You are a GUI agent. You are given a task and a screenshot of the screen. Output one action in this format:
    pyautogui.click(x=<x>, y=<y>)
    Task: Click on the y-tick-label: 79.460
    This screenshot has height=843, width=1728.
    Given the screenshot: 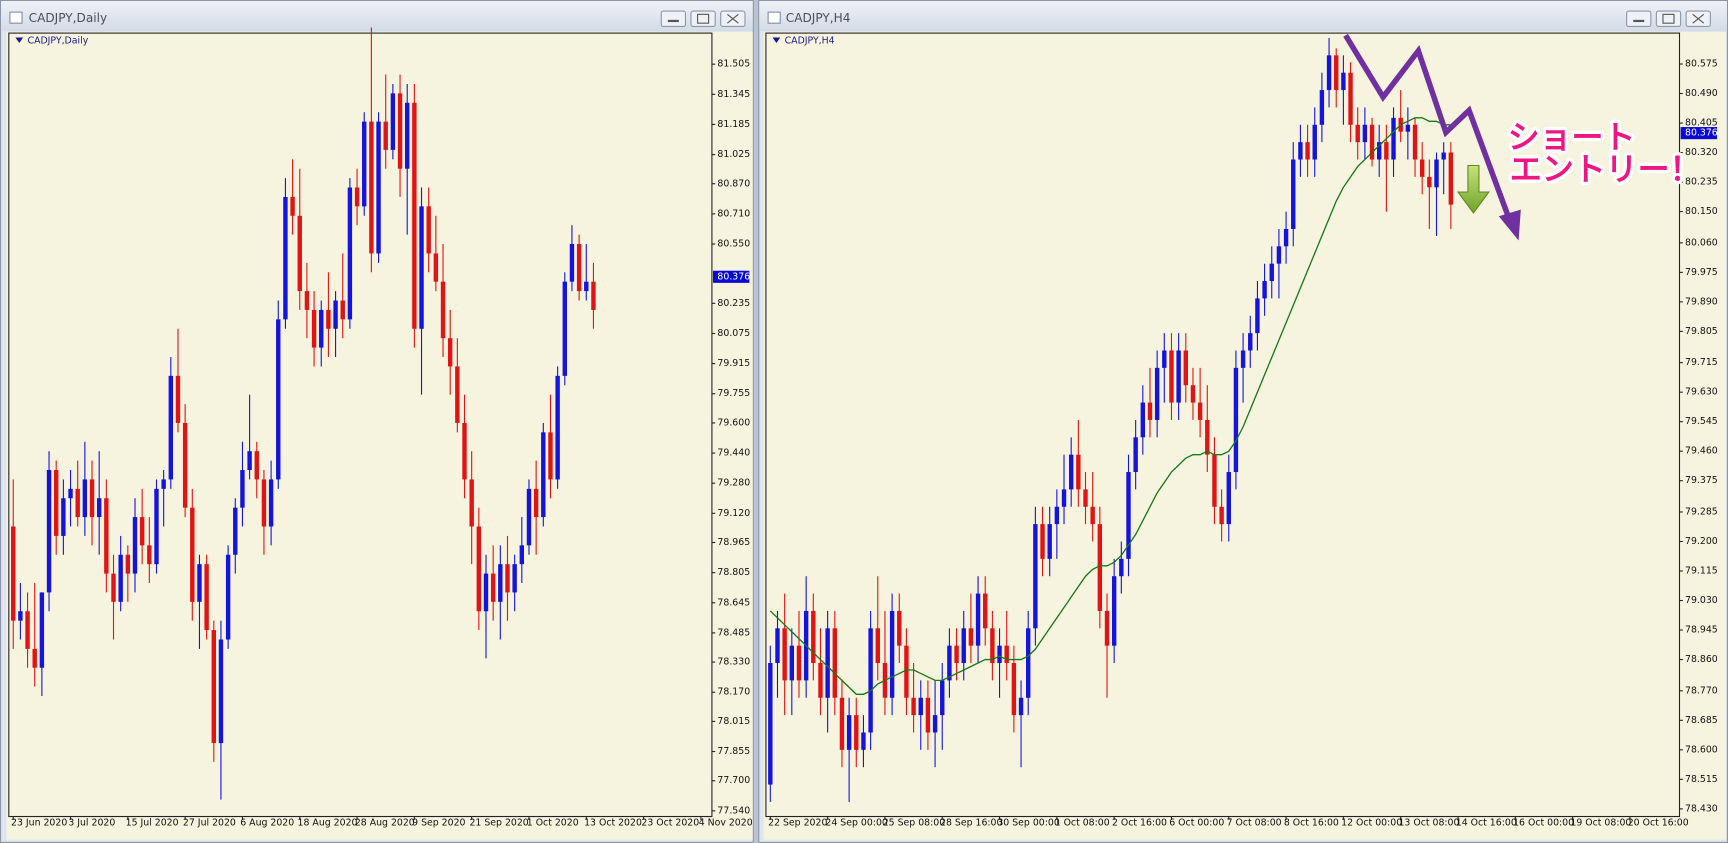 What is the action you would take?
    pyautogui.click(x=1701, y=451)
    